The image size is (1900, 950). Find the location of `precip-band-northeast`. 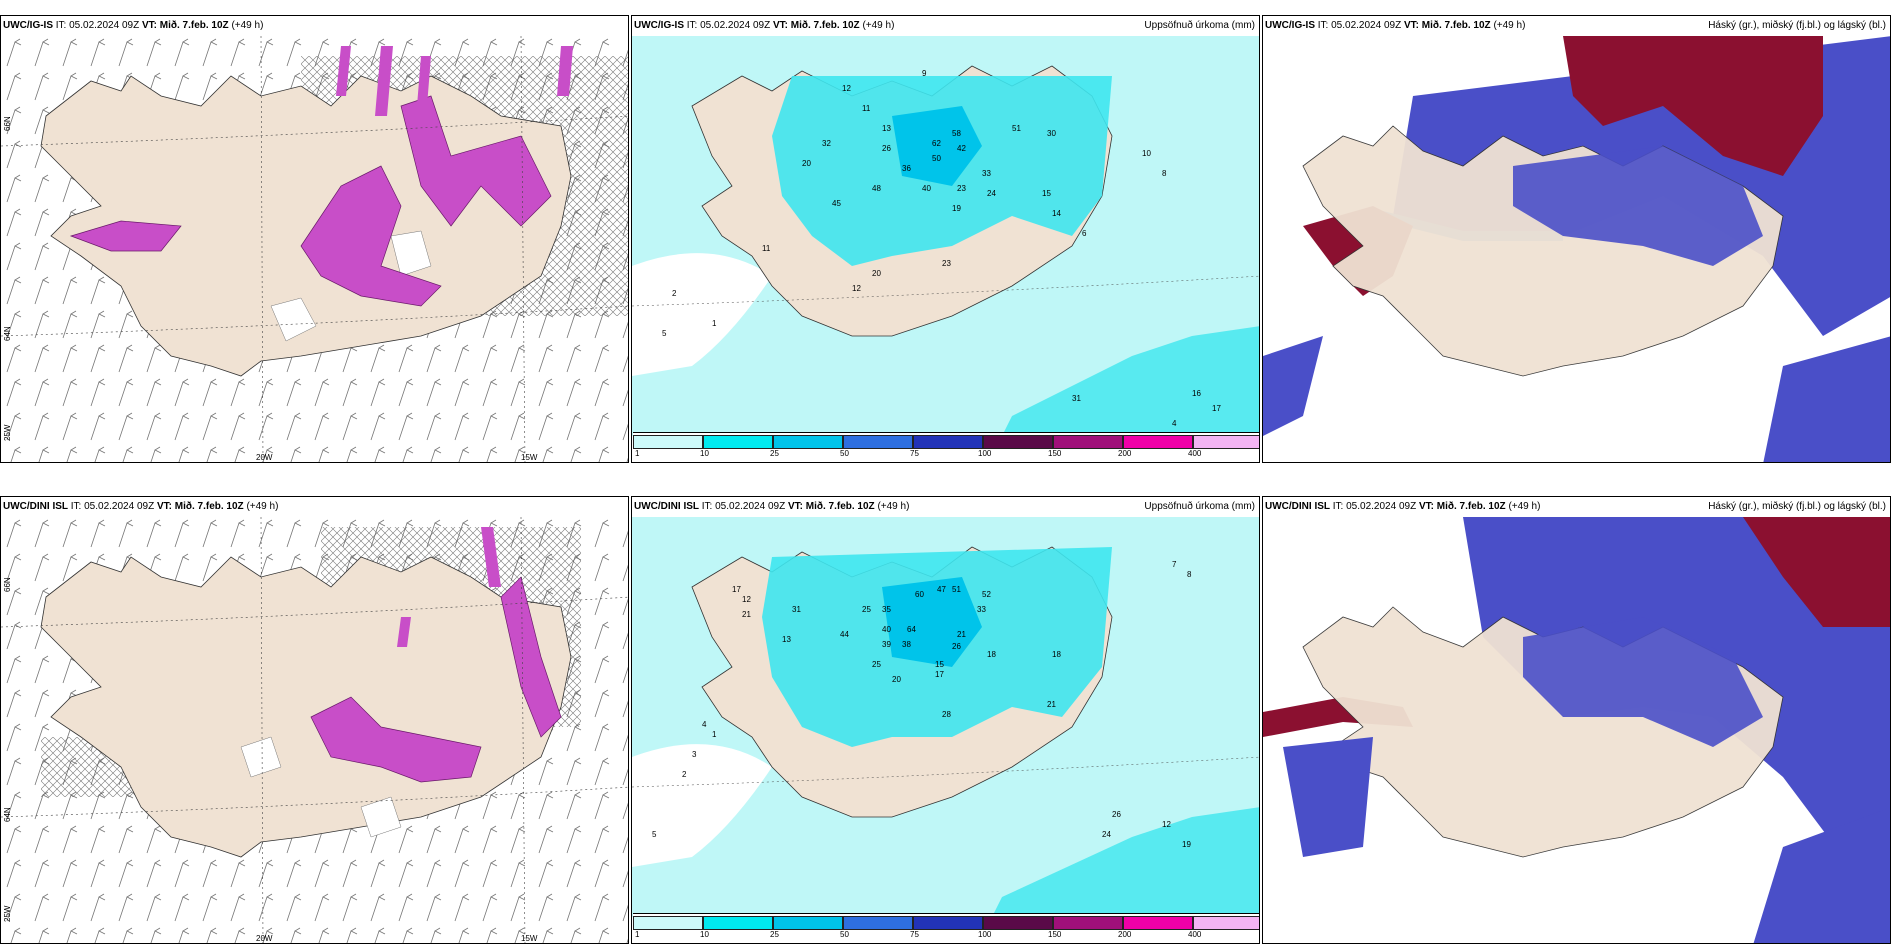

precip-band-northeast is located at coordinates (476, 161).